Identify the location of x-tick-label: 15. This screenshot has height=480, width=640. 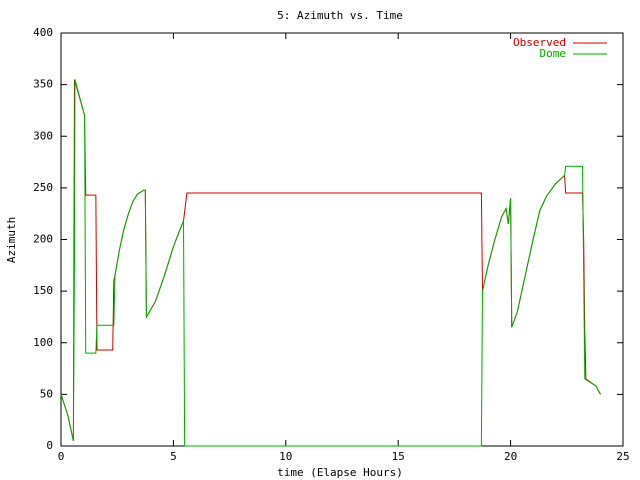
(398, 456).